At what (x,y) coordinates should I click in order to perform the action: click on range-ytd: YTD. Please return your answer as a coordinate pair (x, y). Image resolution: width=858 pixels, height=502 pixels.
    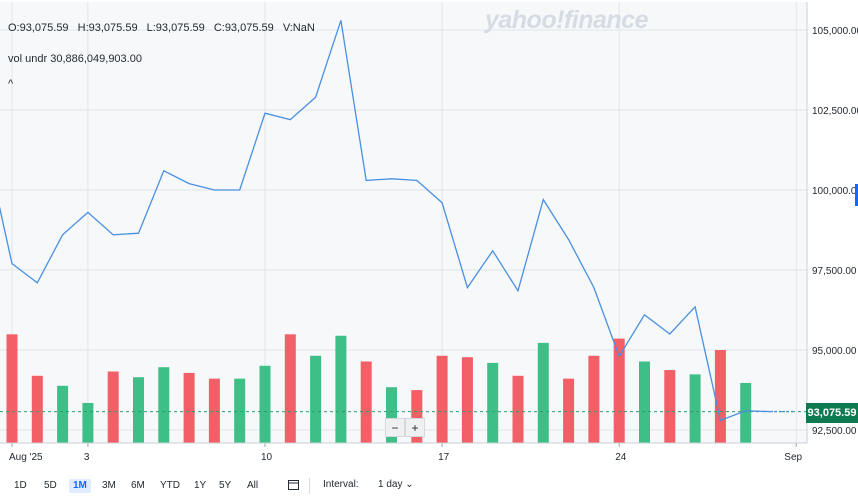
    Looking at the image, I should click on (170, 485).